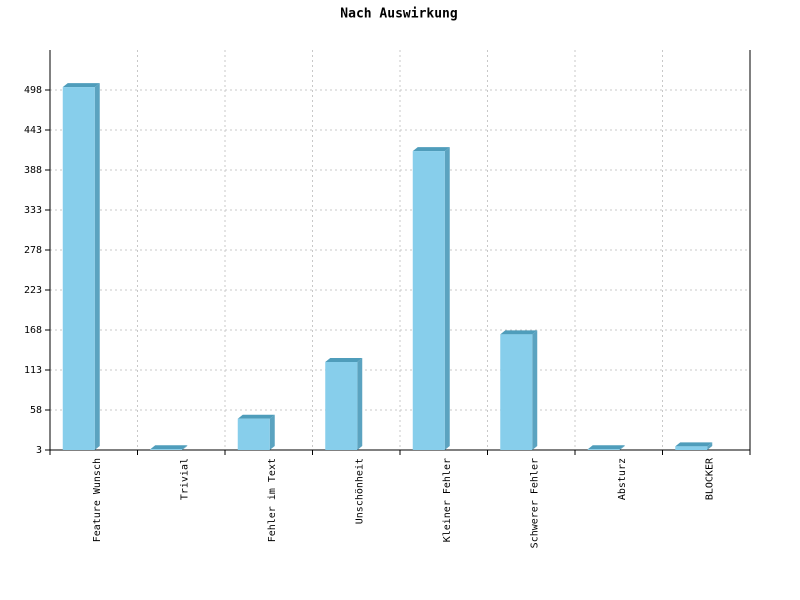 This screenshot has height=600, width=800. What do you see at coordinates (447, 500) in the screenshot?
I see `x-tick-label: Kleiner Fehler` at bounding box center [447, 500].